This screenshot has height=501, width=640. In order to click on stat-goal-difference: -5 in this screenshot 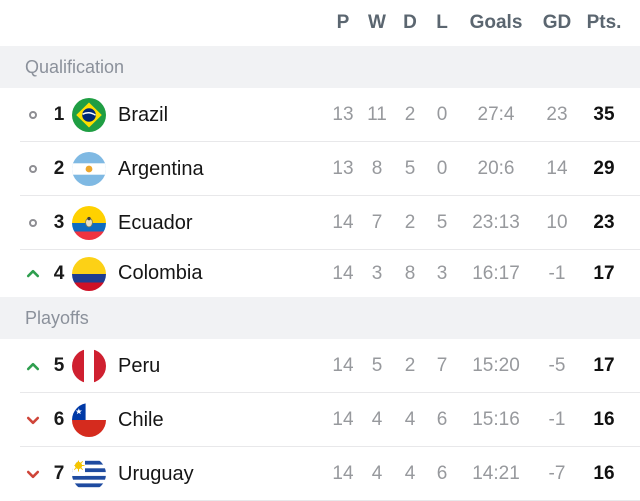, I will do `click(557, 365)`.